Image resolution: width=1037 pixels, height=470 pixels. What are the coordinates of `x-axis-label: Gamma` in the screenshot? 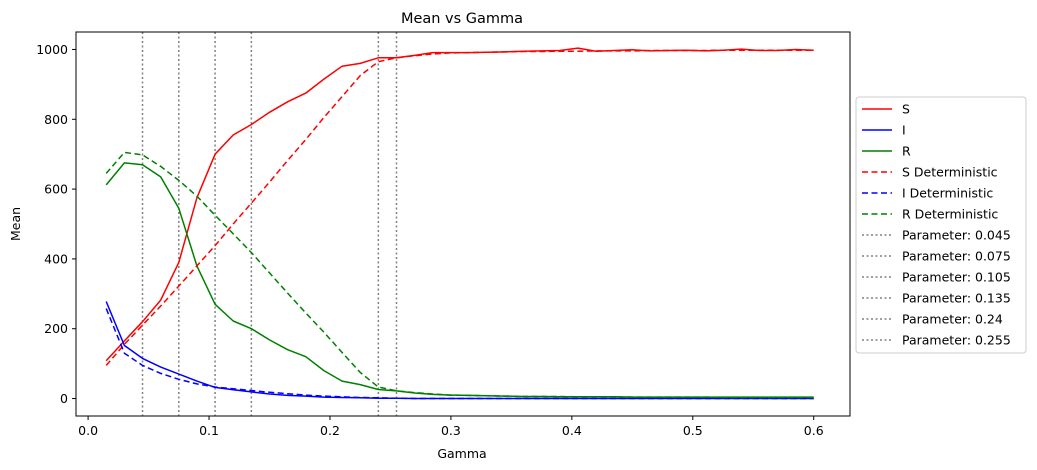 It's located at (461, 453).